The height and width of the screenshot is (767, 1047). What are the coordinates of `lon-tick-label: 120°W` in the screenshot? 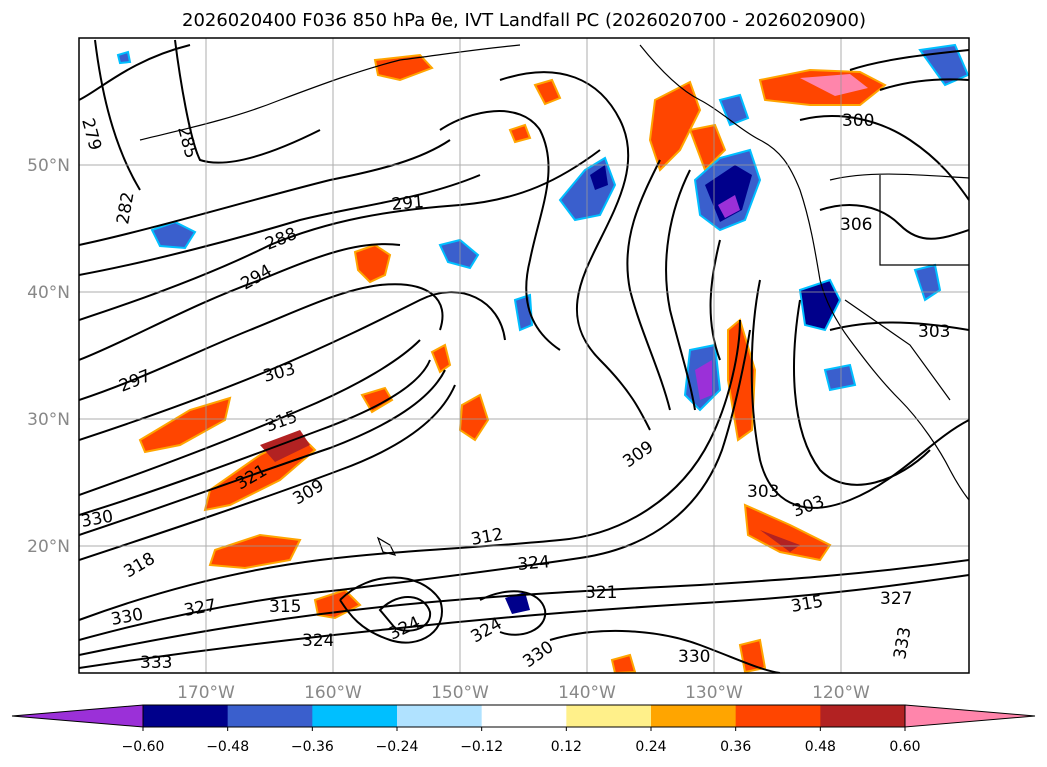 It's located at (841, 693).